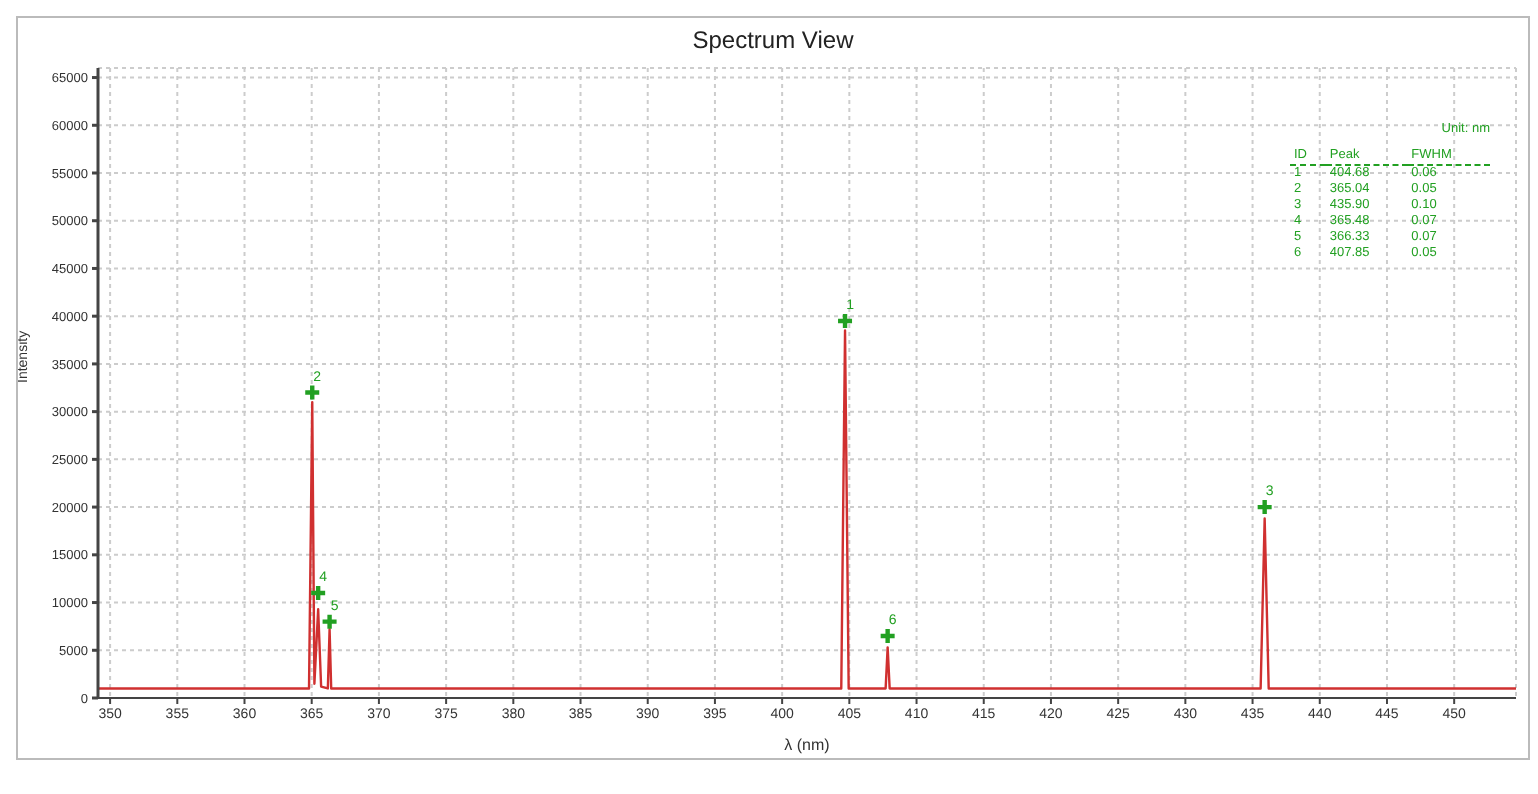 This screenshot has width=1538, height=794. What do you see at coordinates (807, 745) in the screenshot?
I see `x-axis-title: λ (nm)` at bounding box center [807, 745].